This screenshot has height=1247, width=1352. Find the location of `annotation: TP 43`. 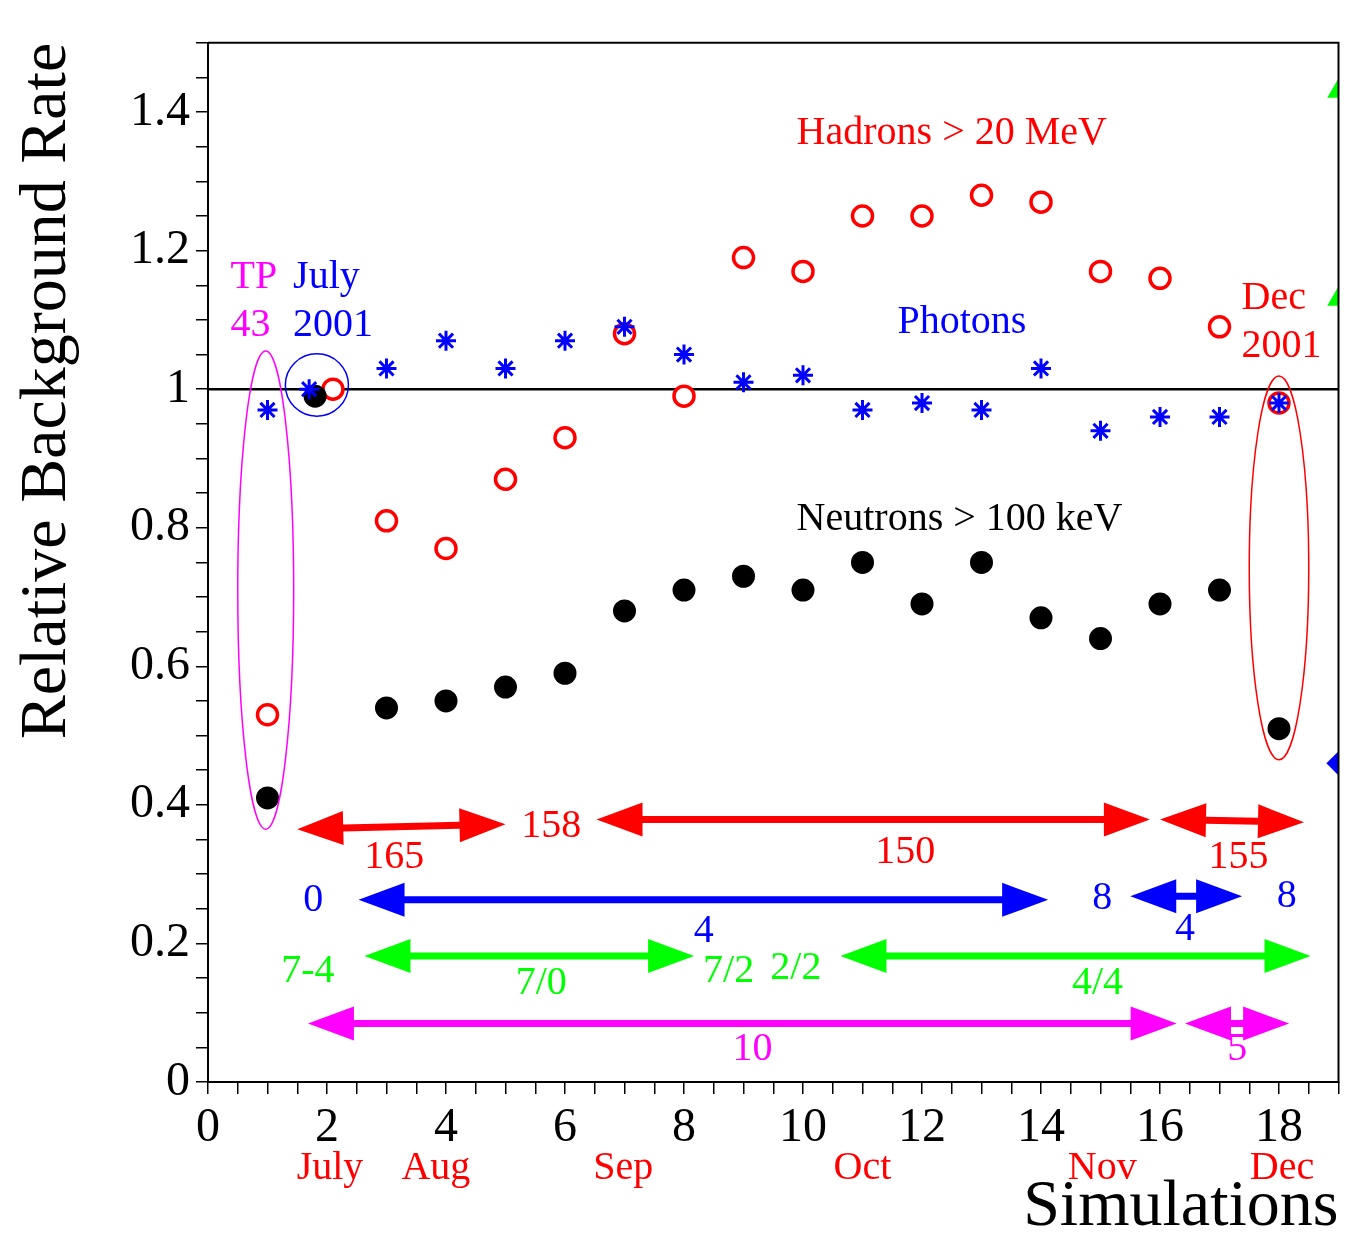

annotation: TP 43 is located at coordinates (253, 299).